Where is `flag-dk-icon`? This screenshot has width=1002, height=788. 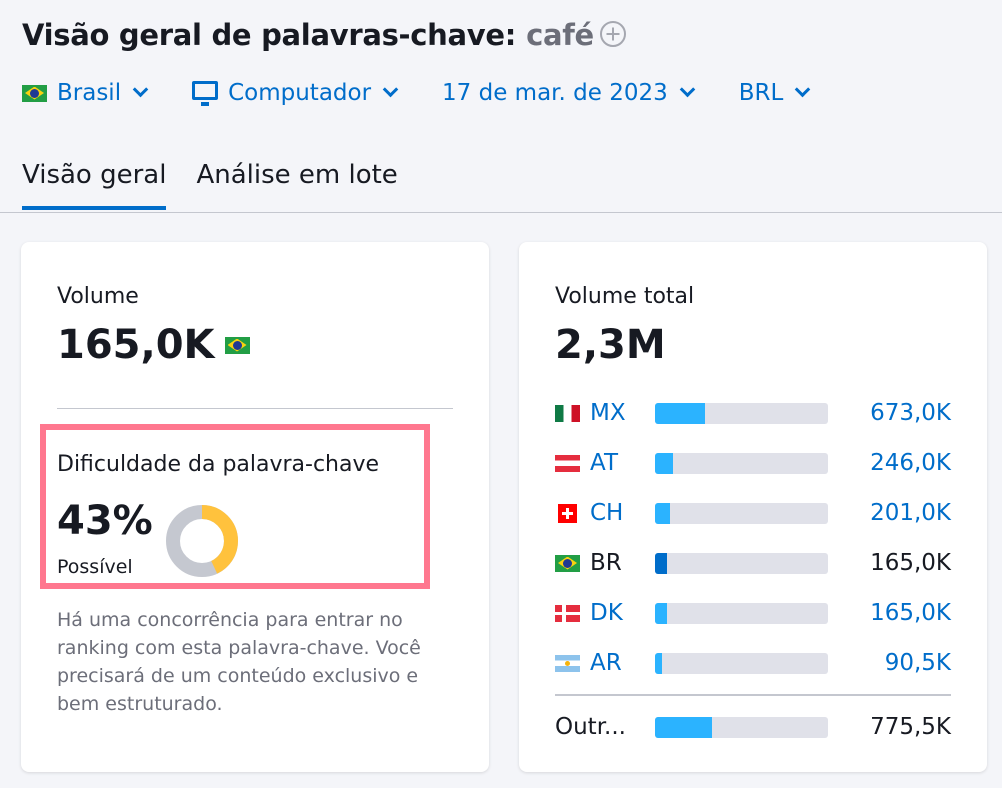
flag-dk-icon is located at coordinates (567, 613).